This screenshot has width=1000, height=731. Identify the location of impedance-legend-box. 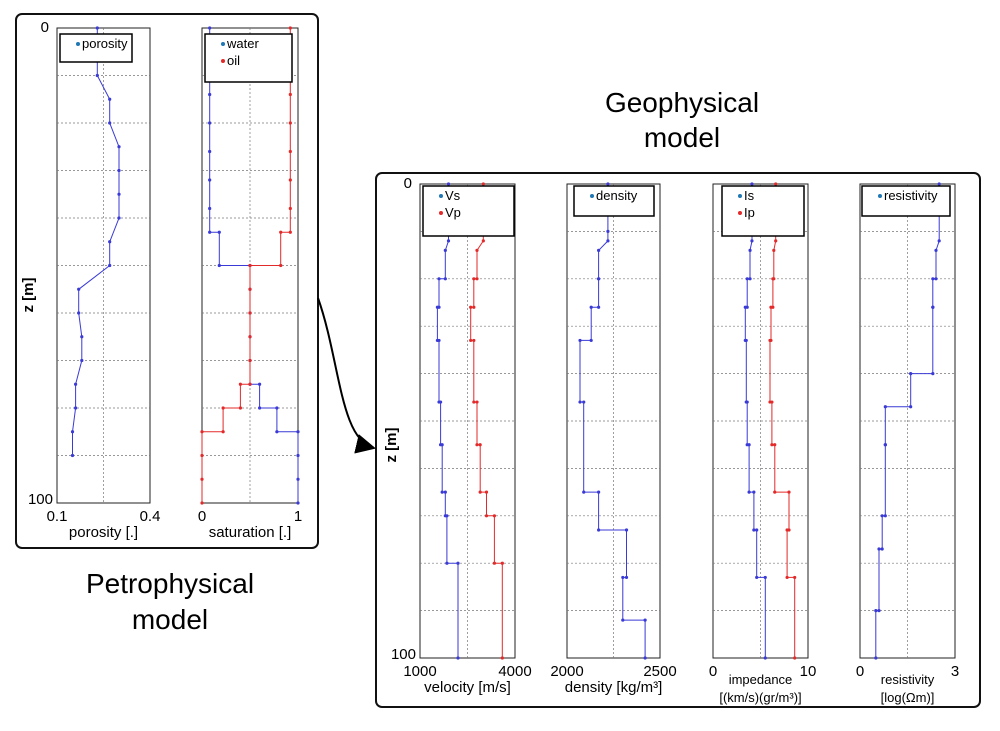
(763, 211).